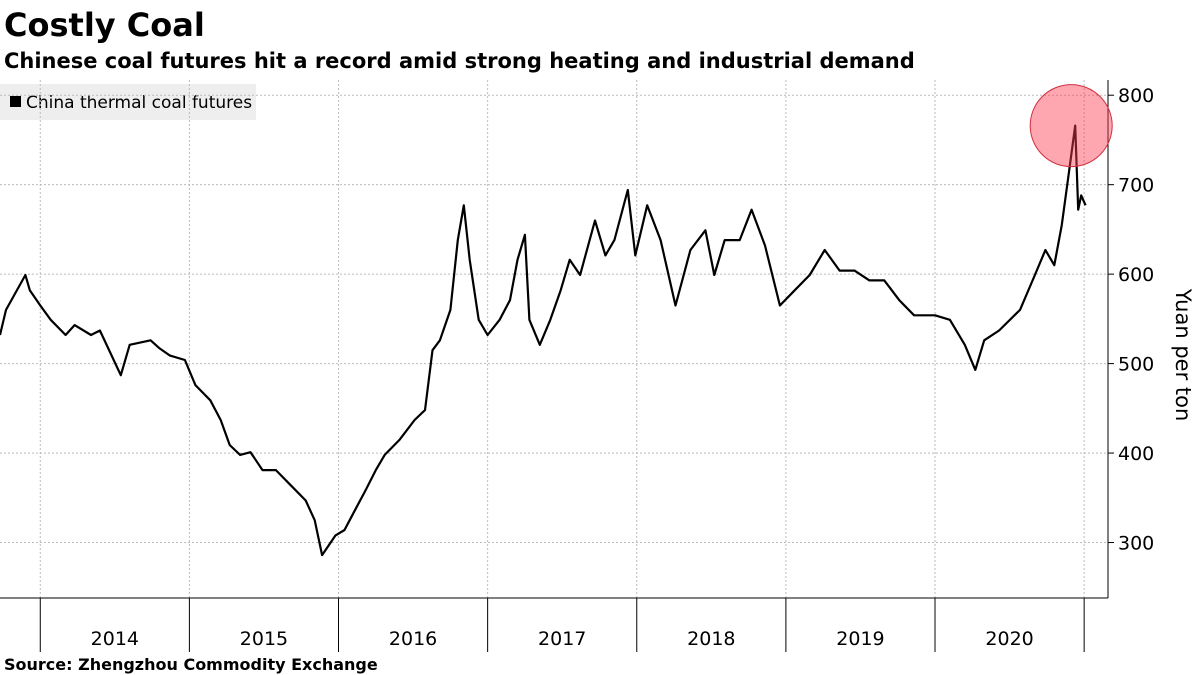 The width and height of the screenshot is (1200, 675). Describe the element at coordinates (139, 103) in the screenshot. I see `legend-label: China thermal coal futures` at that location.